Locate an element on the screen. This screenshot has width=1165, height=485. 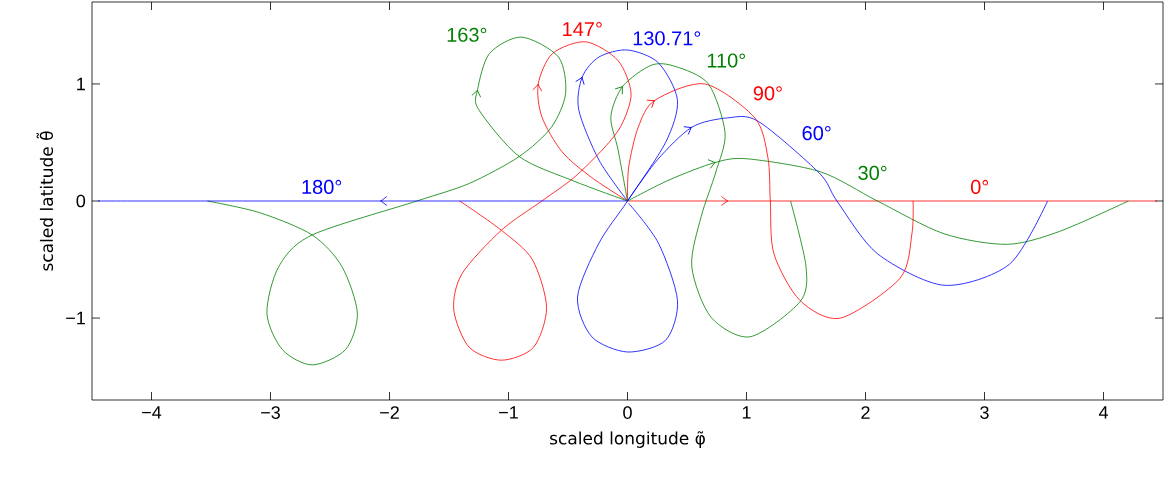
x-tick-label: 0 is located at coordinates (627, 412).